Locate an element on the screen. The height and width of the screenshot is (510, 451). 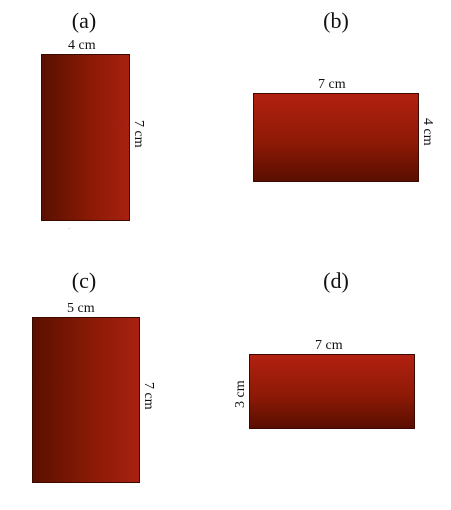
figure-a-rectangle is located at coordinates (85, 137).